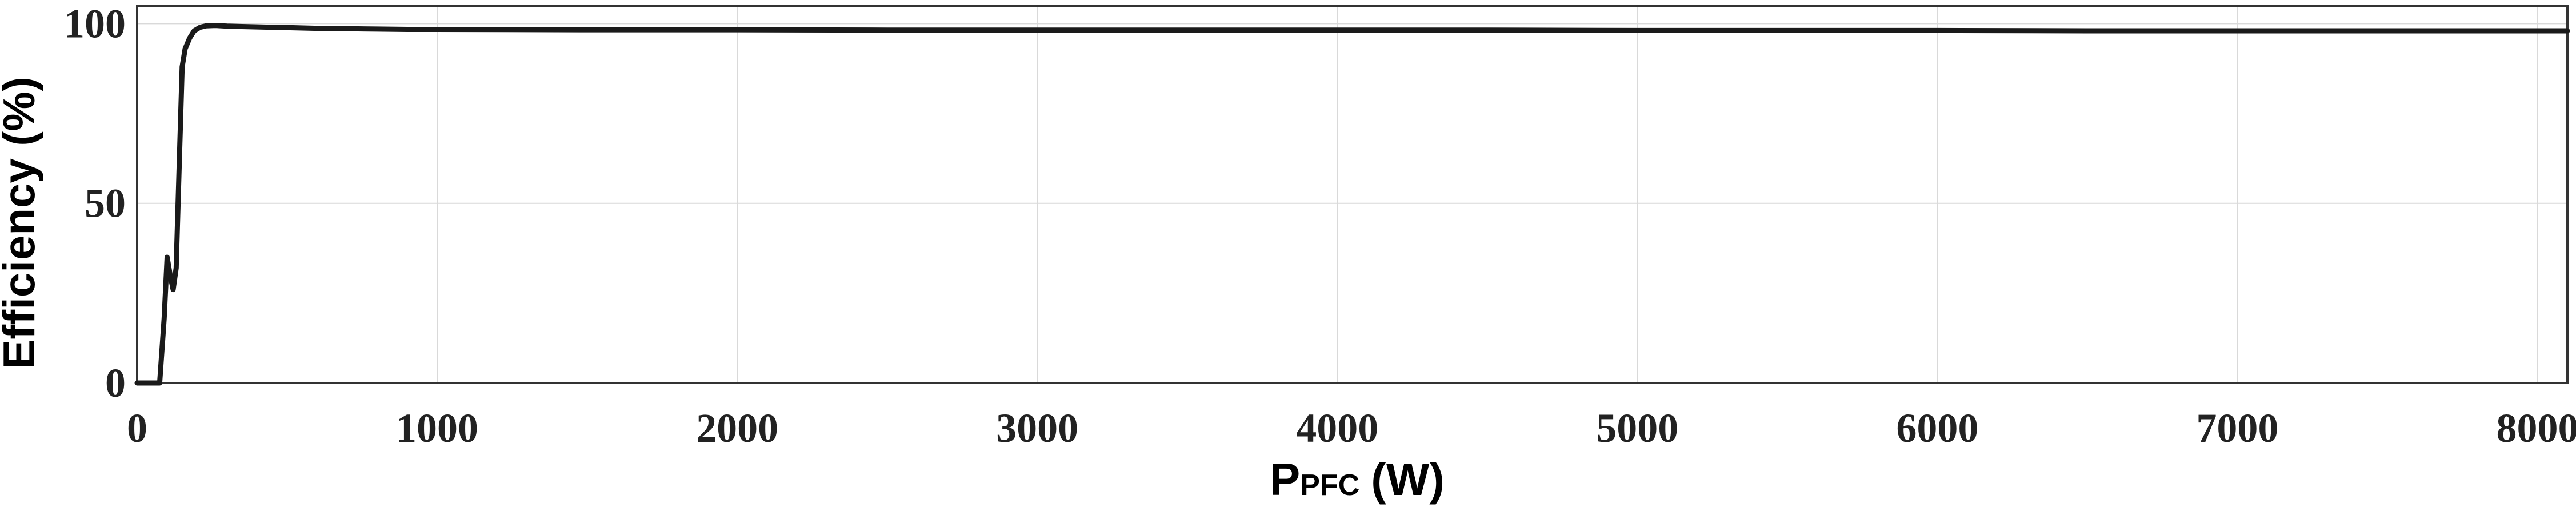 The image size is (2576, 515). I want to click on y-tick-label: 0, so click(115, 383).